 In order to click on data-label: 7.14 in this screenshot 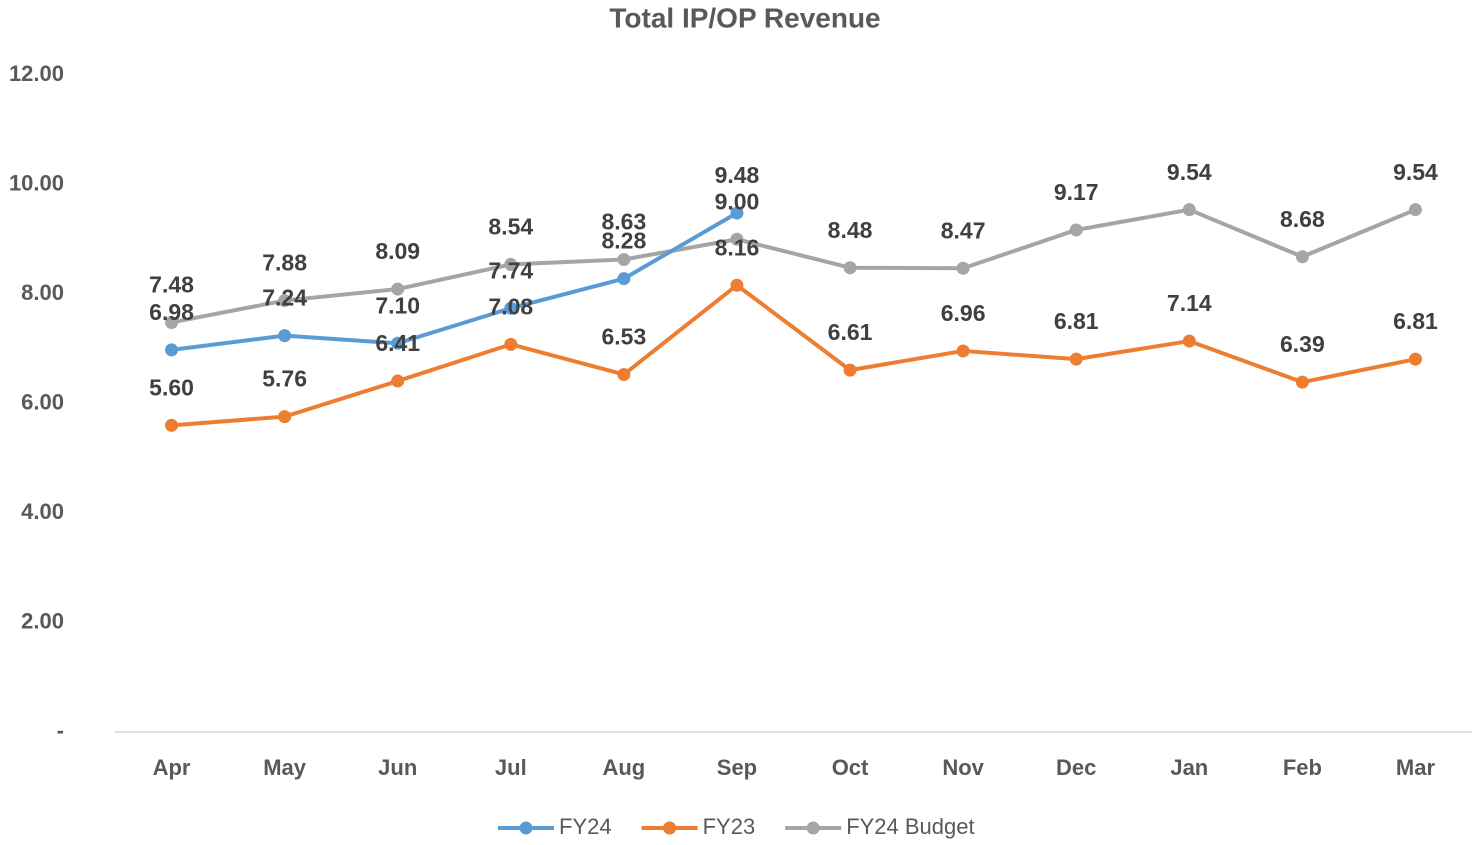, I will do `click(1189, 303)`.